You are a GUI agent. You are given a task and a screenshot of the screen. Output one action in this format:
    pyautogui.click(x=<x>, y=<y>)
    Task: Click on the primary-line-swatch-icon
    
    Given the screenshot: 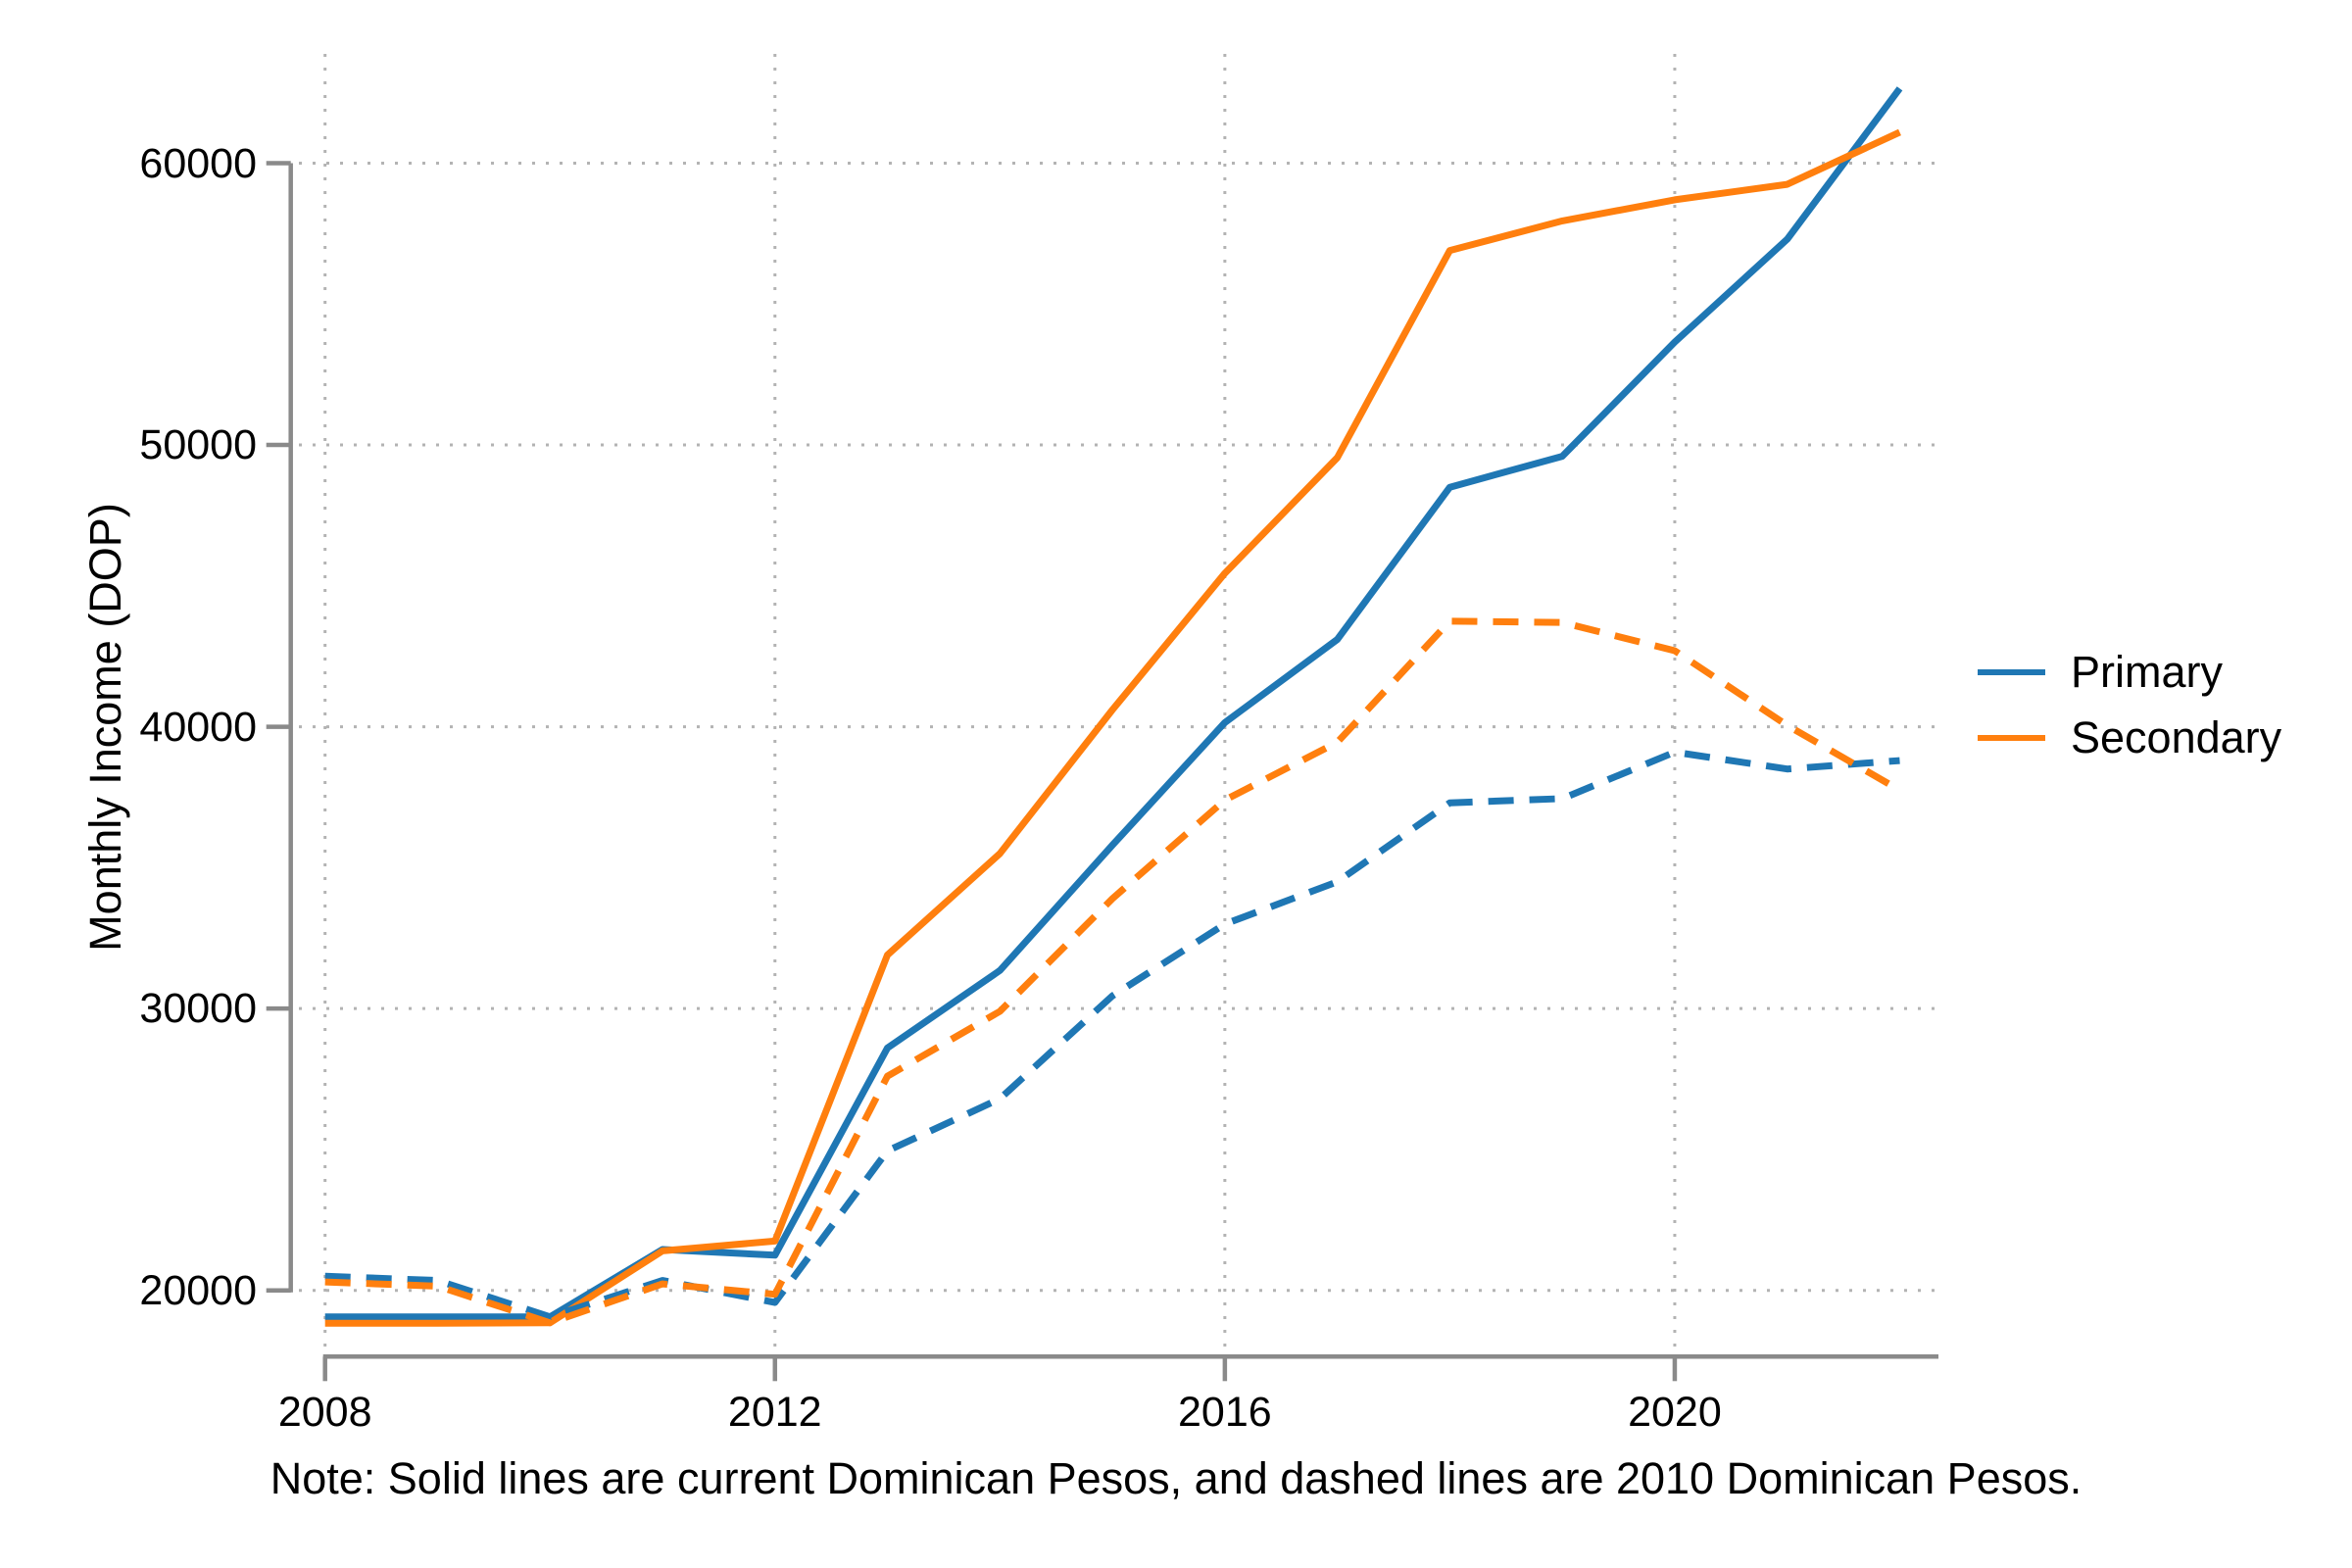 What is the action you would take?
    pyautogui.click(x=2011, y=672)
    